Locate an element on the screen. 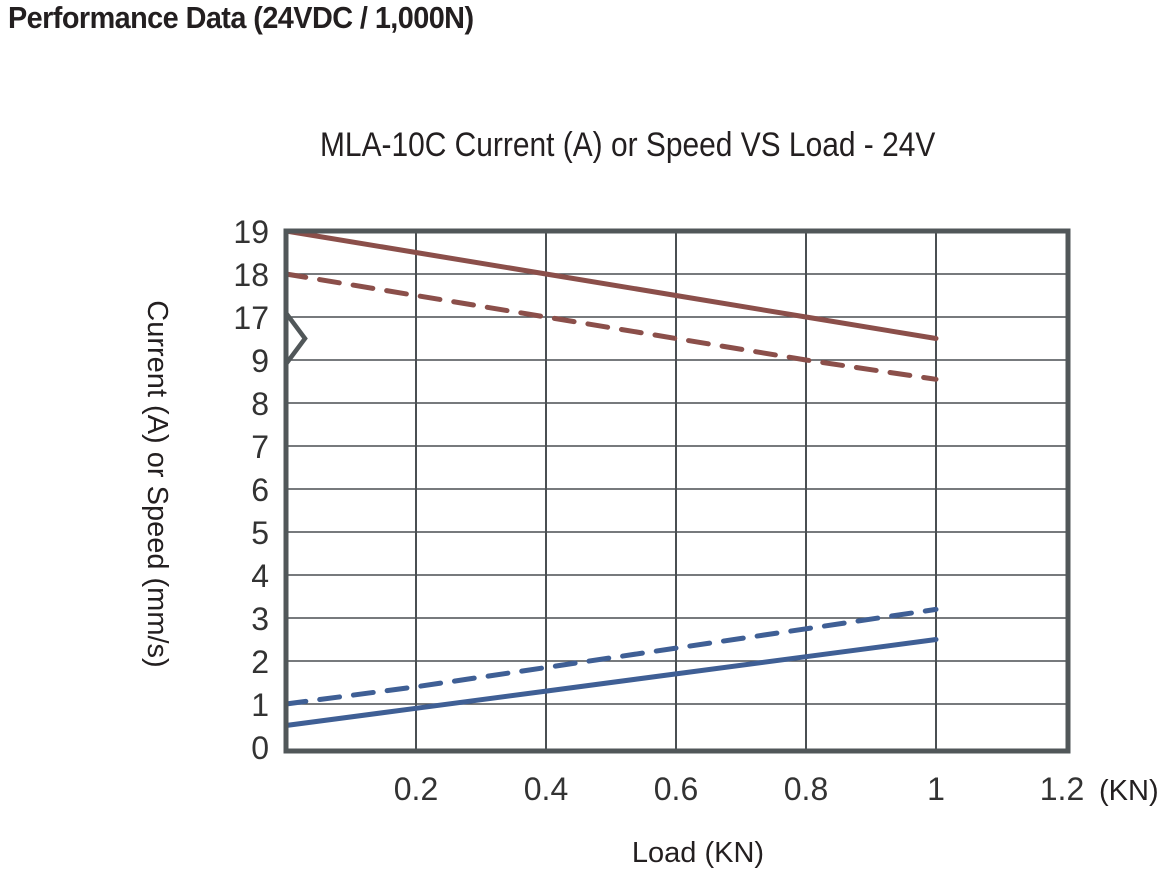 This screenshot has height=874, width=1172. x-axis-label: Load (KN) is located at coordinates (698, 853).